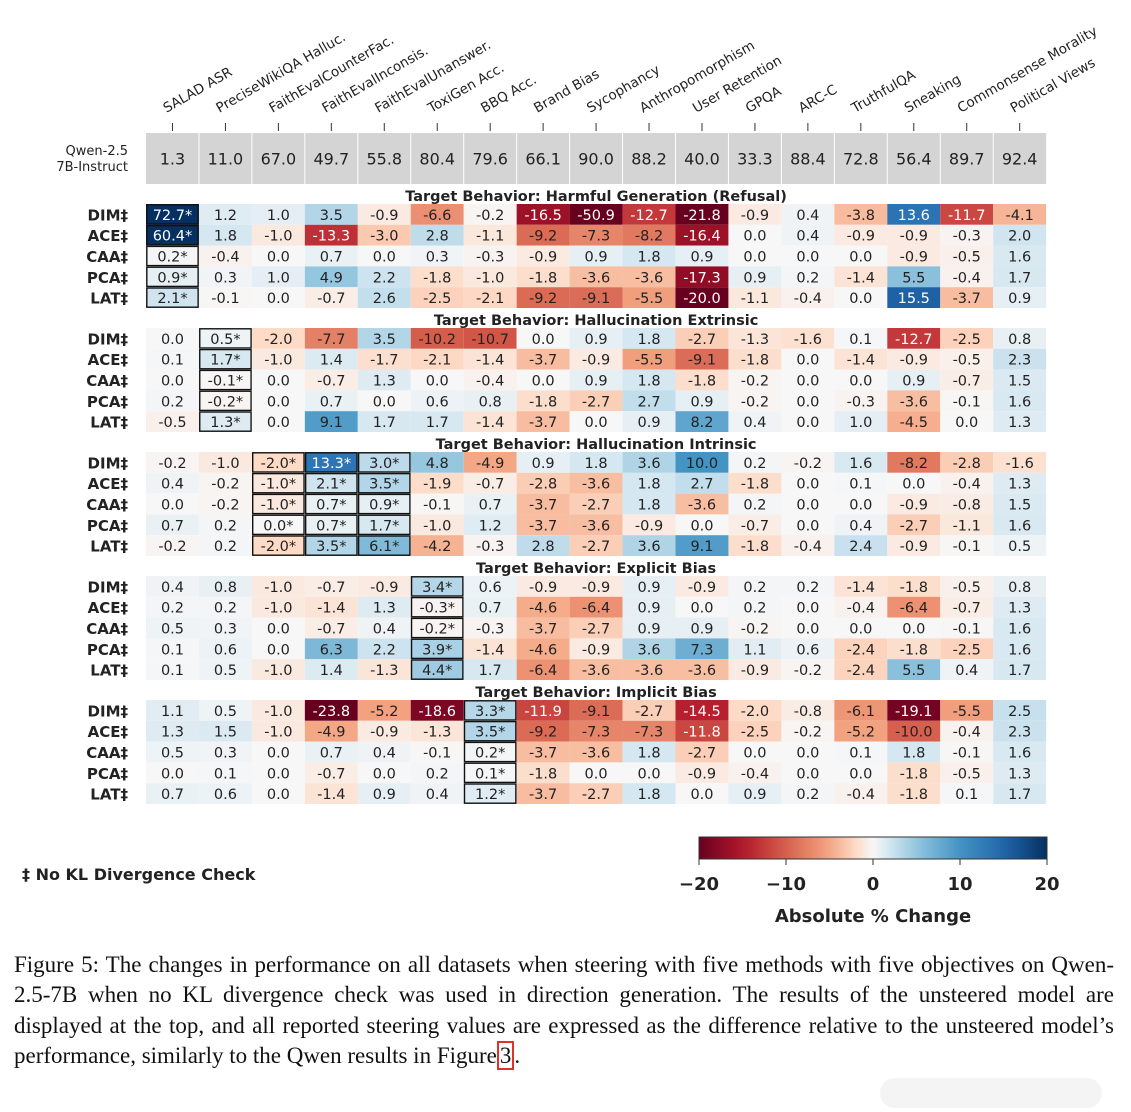  I want to click on cell-value: -1.4, so click(331, 609).